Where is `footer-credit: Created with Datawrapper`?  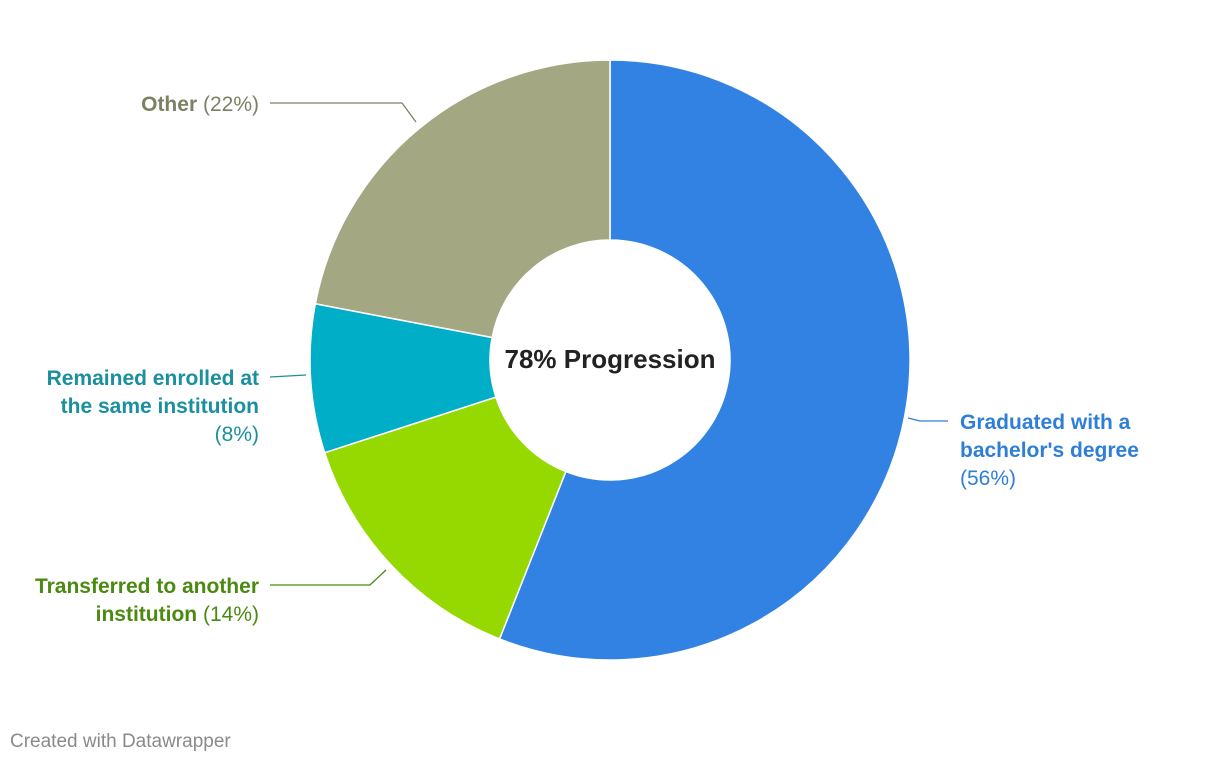 footer-credit: Created with Datawrapper is located at coordinates (120, 741).